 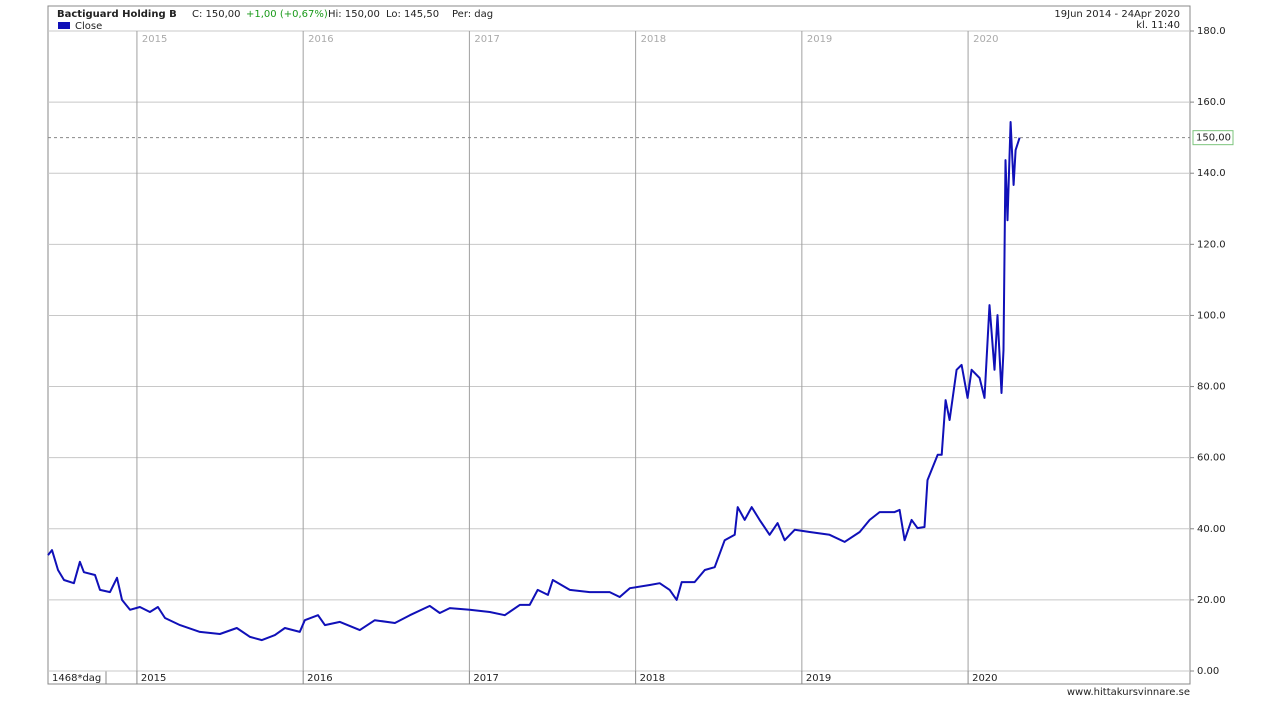 What do you see at coordinates (1117, 14) in the screenshot?
I see `date-range: 19Jun 2014 - 24Apr 2020` at bounding box center [1117, 14].